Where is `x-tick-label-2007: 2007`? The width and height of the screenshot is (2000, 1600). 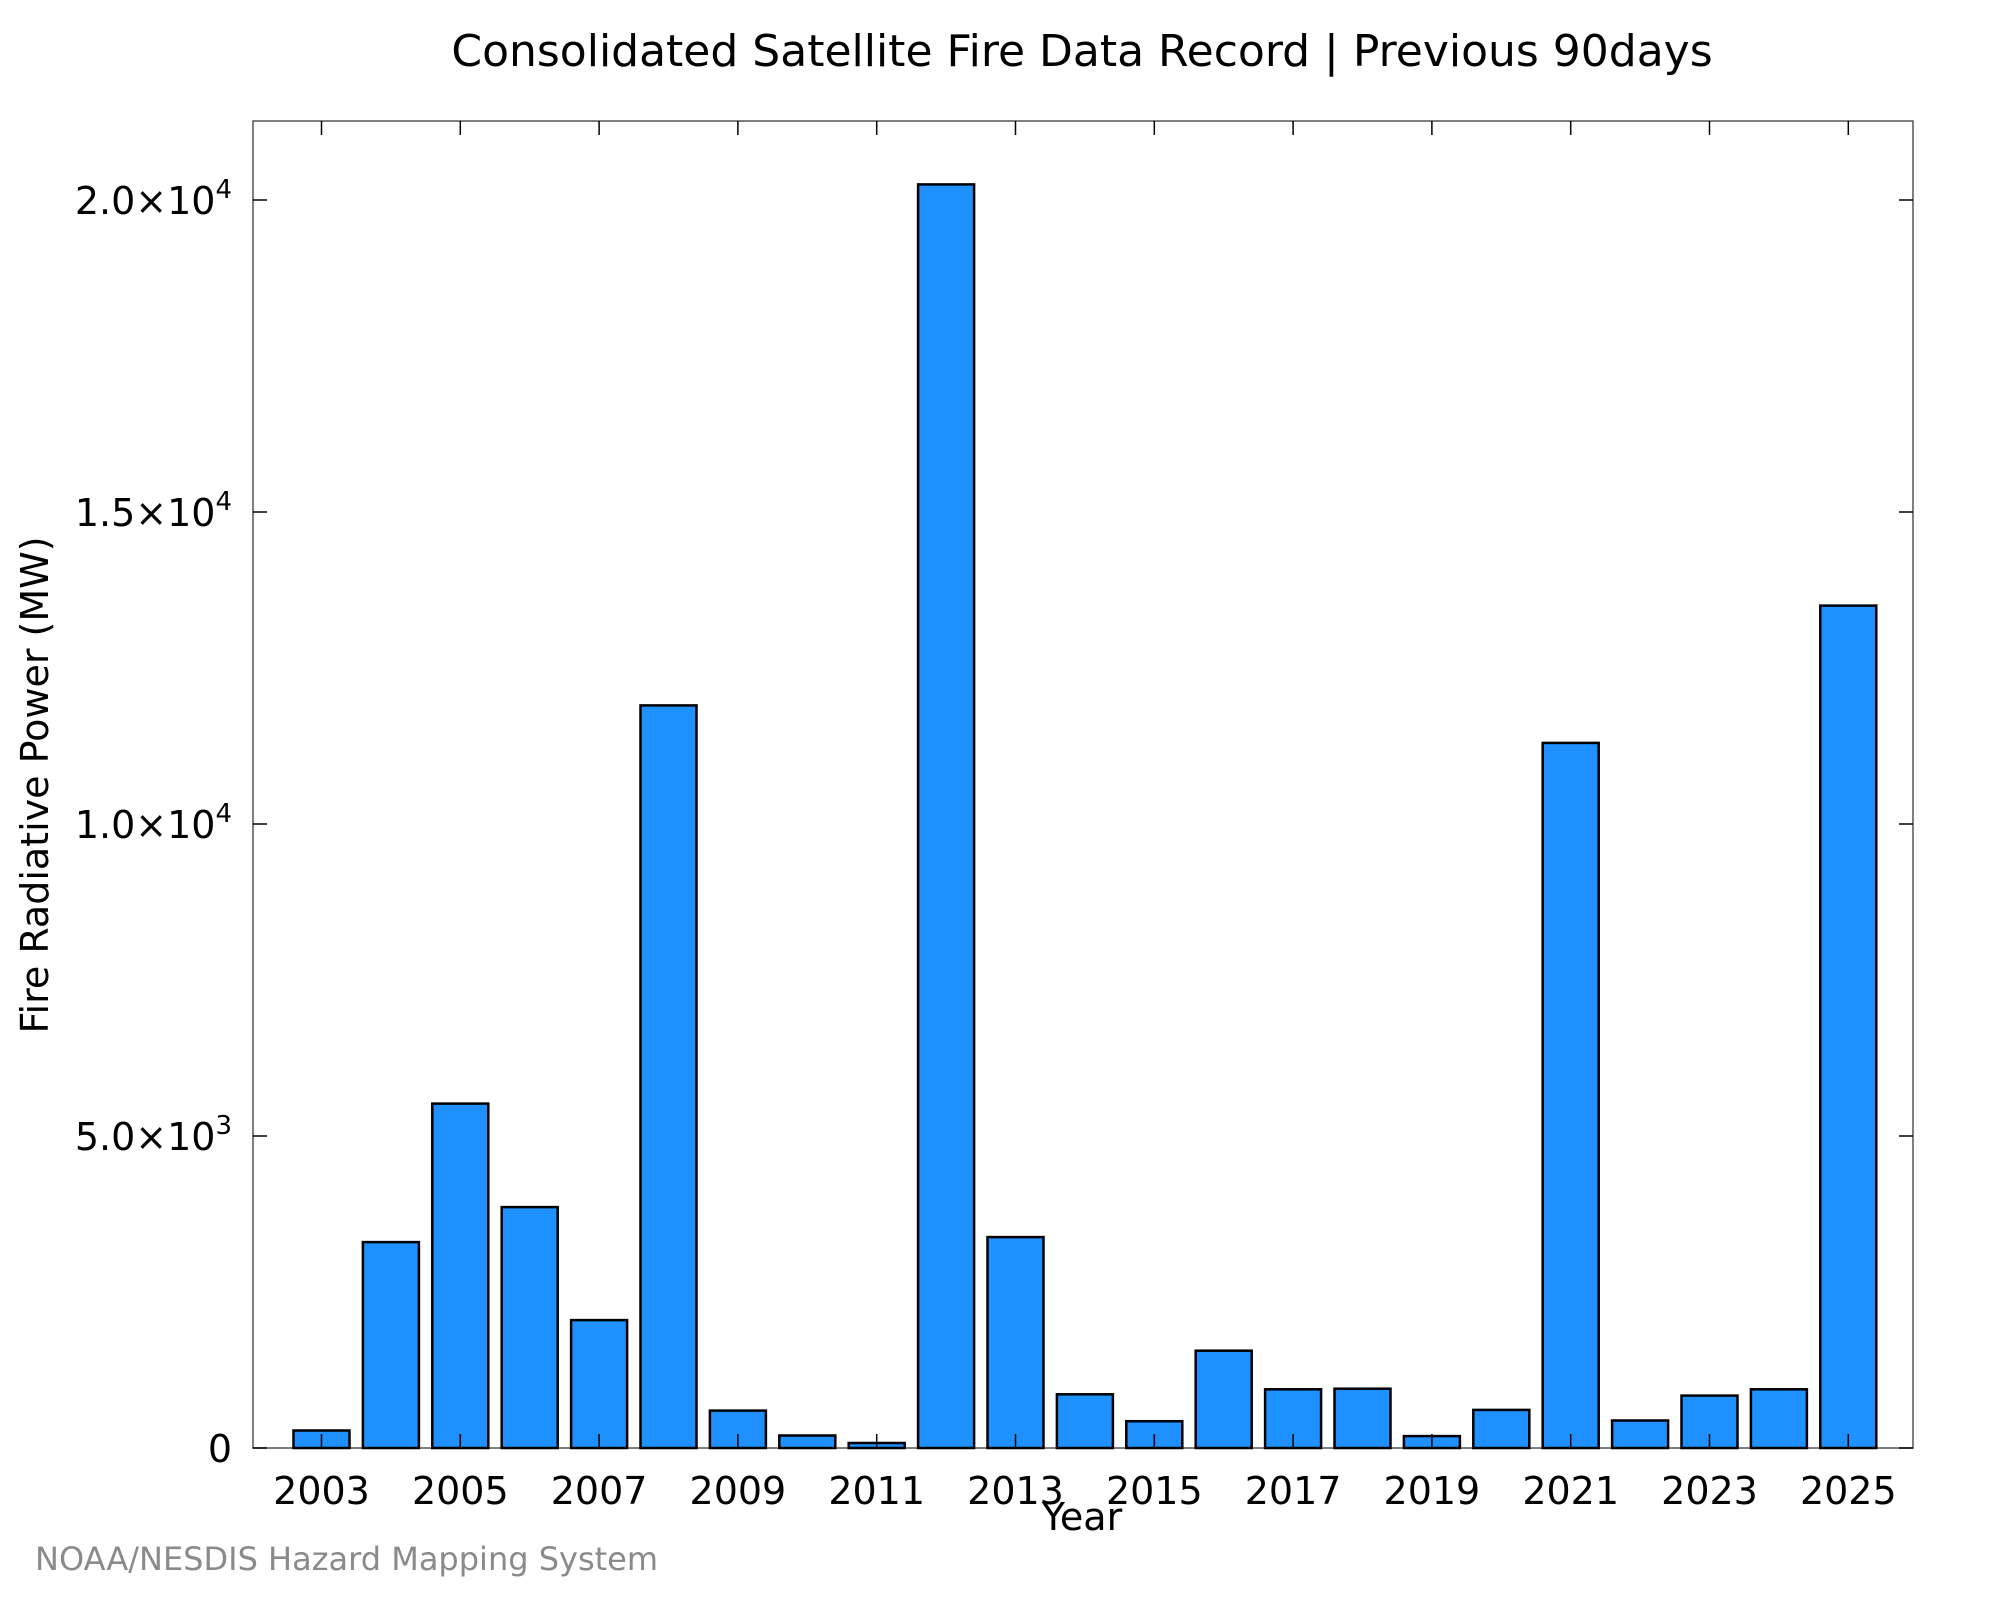 x-tick-label-2007: 2007 is located at coordinates (599, 1491).